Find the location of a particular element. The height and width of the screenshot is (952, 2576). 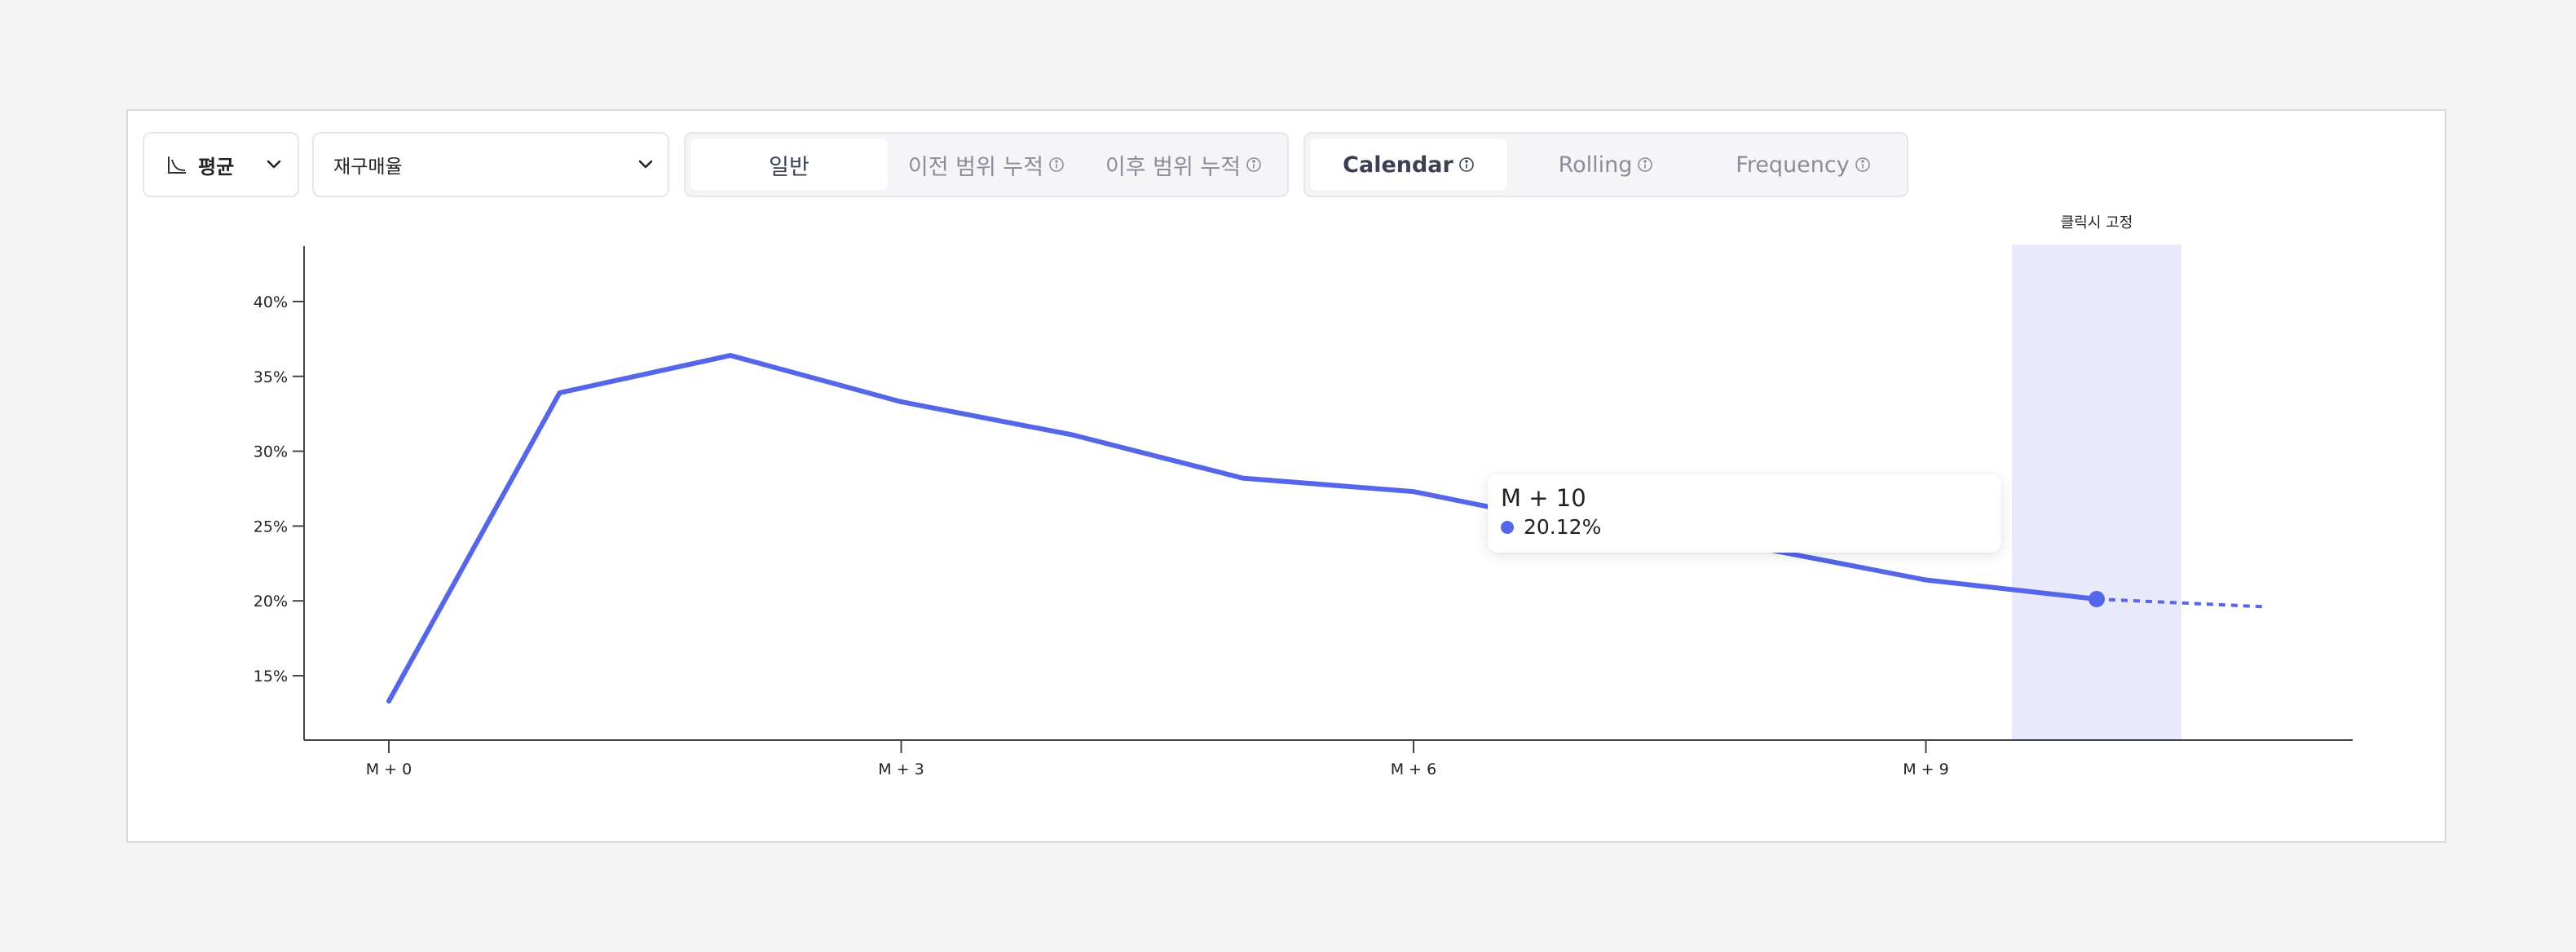

y-tick-label: 35% is located at coordinates (271, 377).